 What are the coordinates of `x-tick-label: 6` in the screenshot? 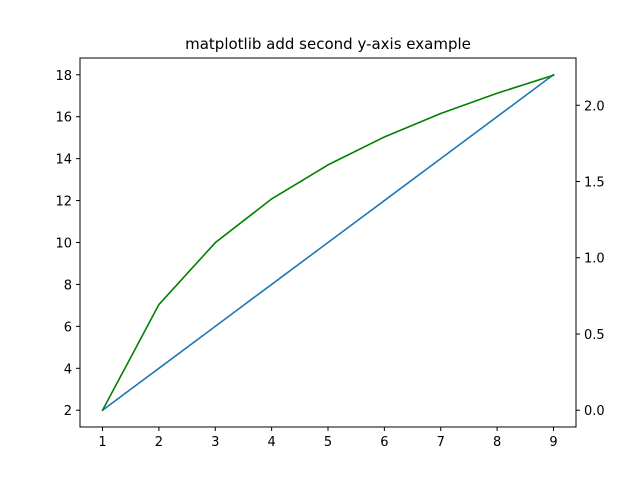 It's located at (384, 442).